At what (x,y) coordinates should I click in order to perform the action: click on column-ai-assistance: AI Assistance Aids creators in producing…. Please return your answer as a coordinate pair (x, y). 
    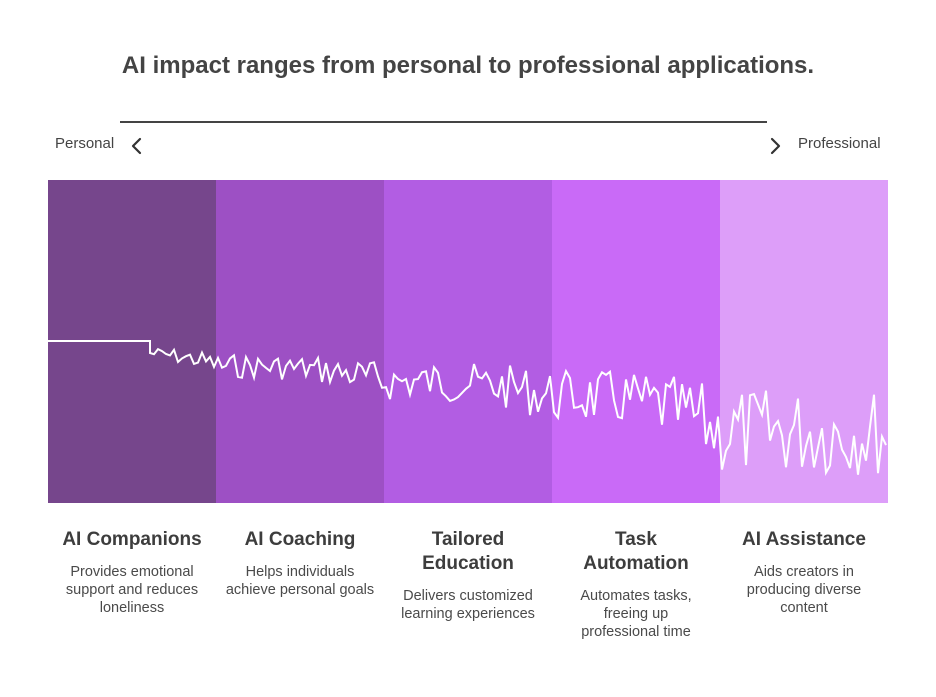
    Looking at the image, I should click on (804, 572).